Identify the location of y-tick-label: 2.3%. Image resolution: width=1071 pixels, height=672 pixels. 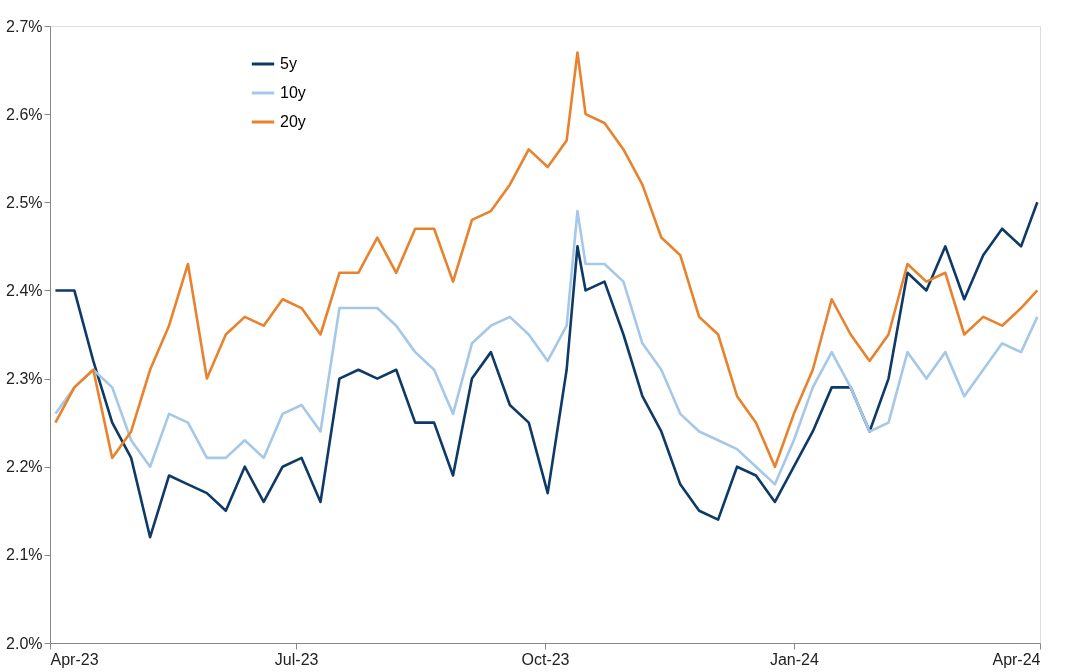
(24, 379).